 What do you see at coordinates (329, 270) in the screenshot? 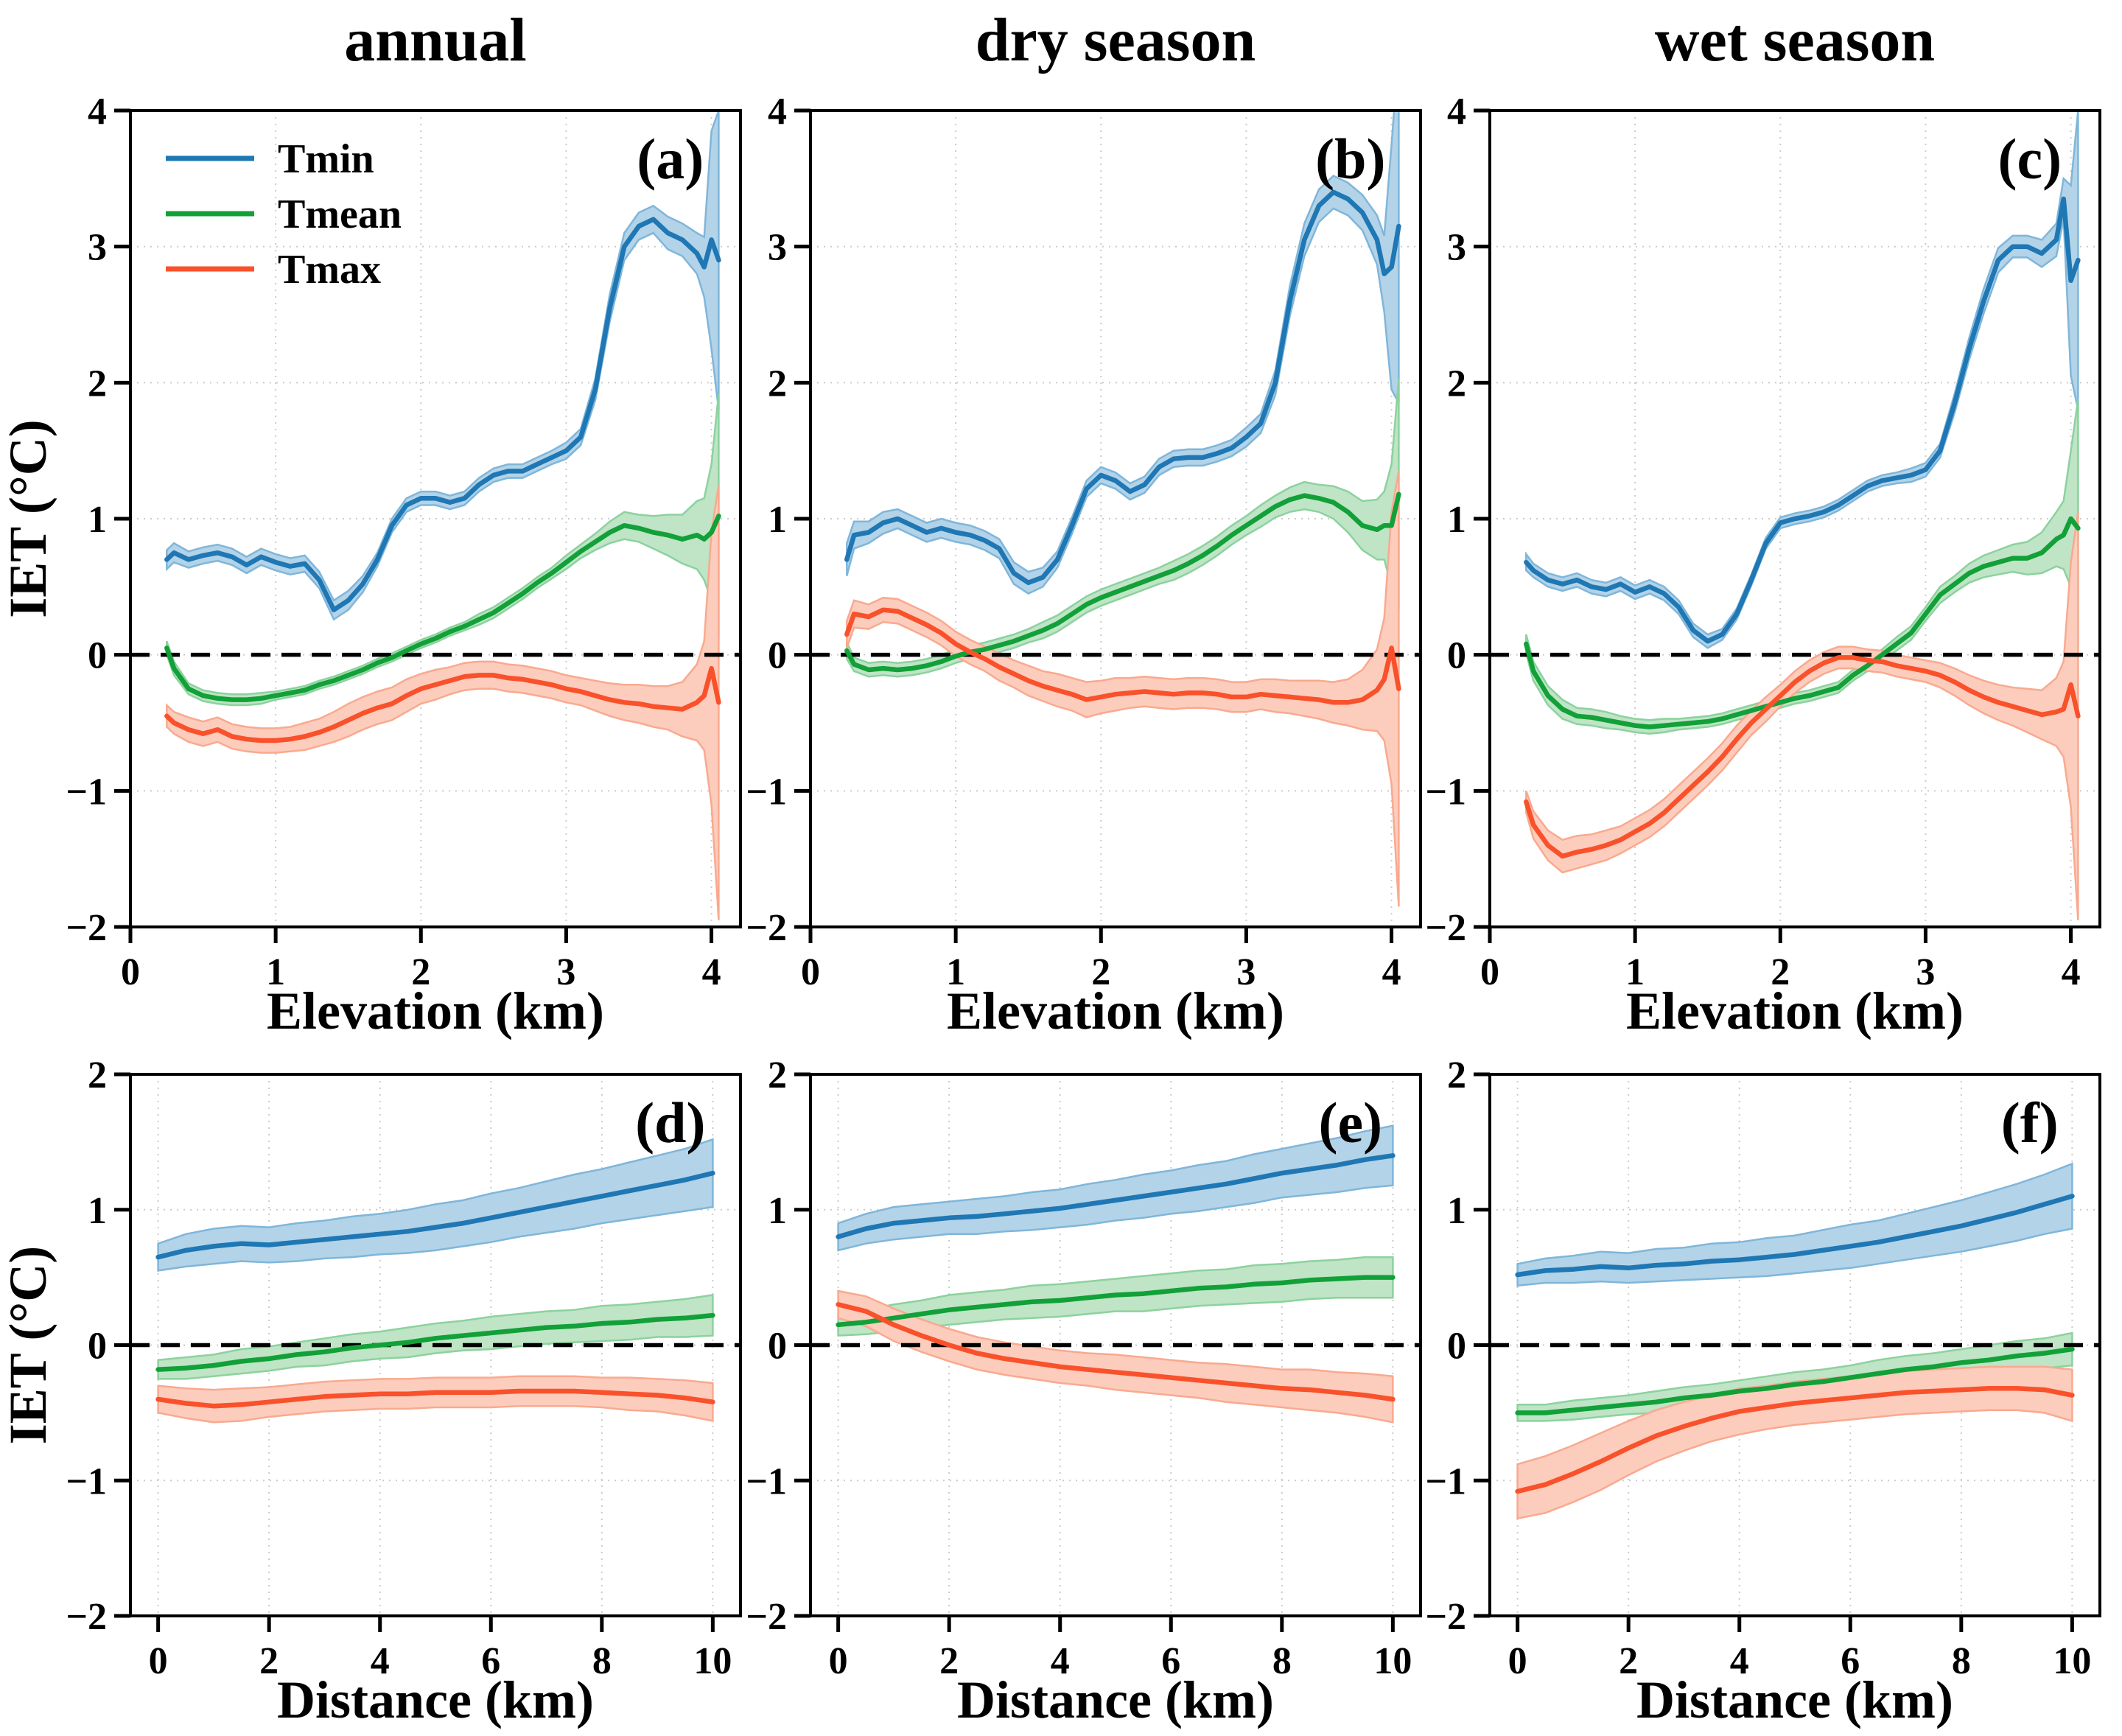
I see `legend-label-tmax: Tmax` at bounding box center [329, 270].